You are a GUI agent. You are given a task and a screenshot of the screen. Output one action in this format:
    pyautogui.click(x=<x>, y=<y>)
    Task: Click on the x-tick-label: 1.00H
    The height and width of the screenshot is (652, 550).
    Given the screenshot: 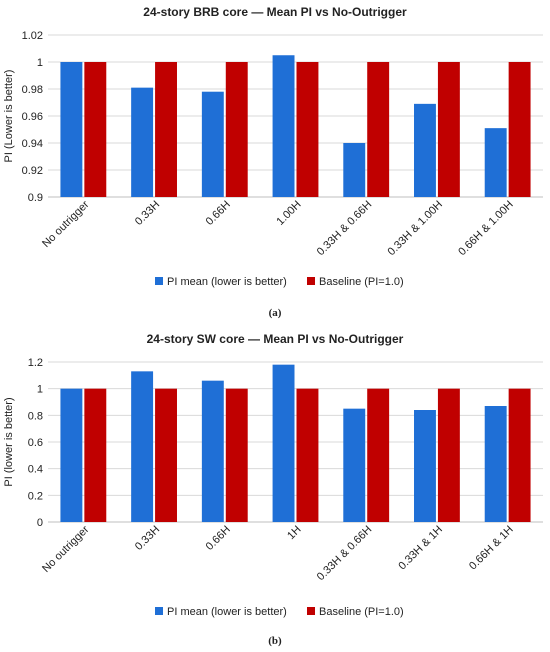 What is the action you would take?
    pyautogui.click(x=288, y=213)
    